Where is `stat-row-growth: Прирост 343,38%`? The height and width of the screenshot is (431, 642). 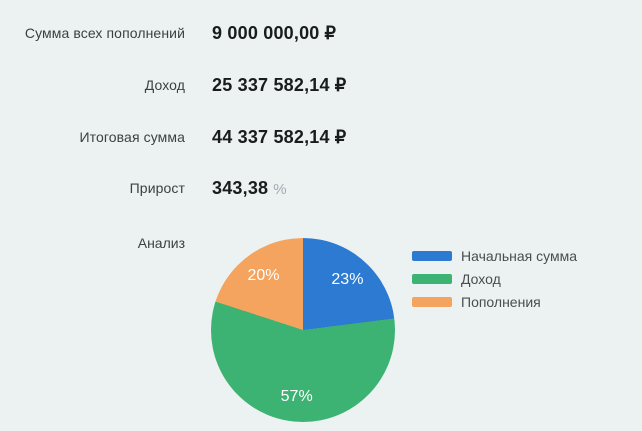 stat-row-growth: Прирост 343,38% is located at coordinates (143, 188).